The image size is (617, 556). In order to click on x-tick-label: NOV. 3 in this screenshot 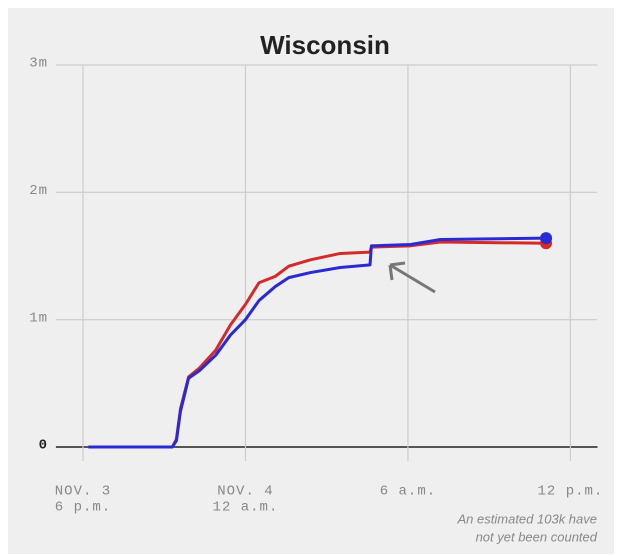, I will do `click(83, 492)`.